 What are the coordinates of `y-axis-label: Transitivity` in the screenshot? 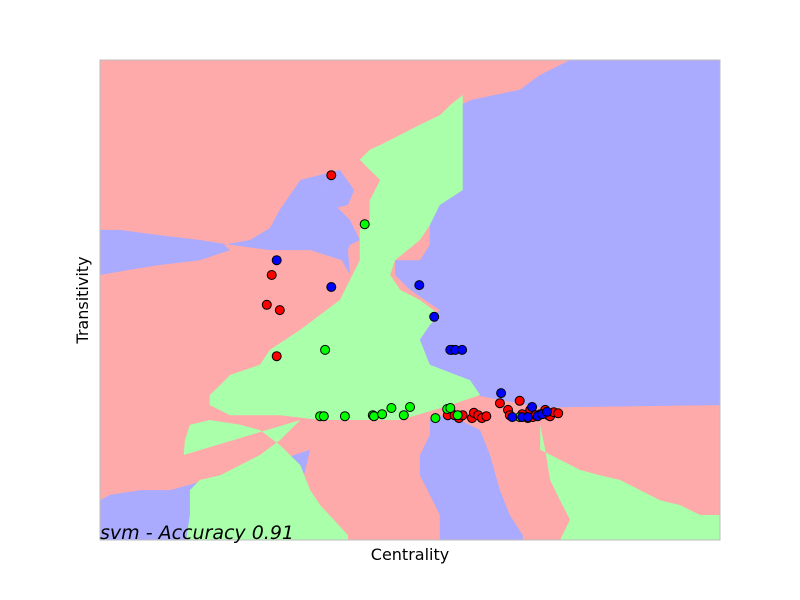 It's located at (82, 300).